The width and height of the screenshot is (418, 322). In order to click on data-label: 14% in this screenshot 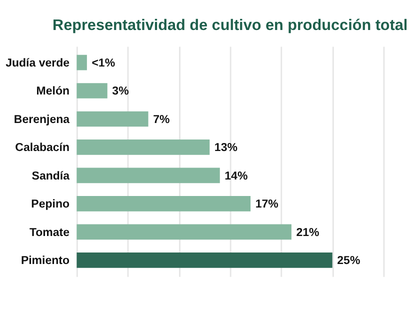, I will do `click(236, 176)`.